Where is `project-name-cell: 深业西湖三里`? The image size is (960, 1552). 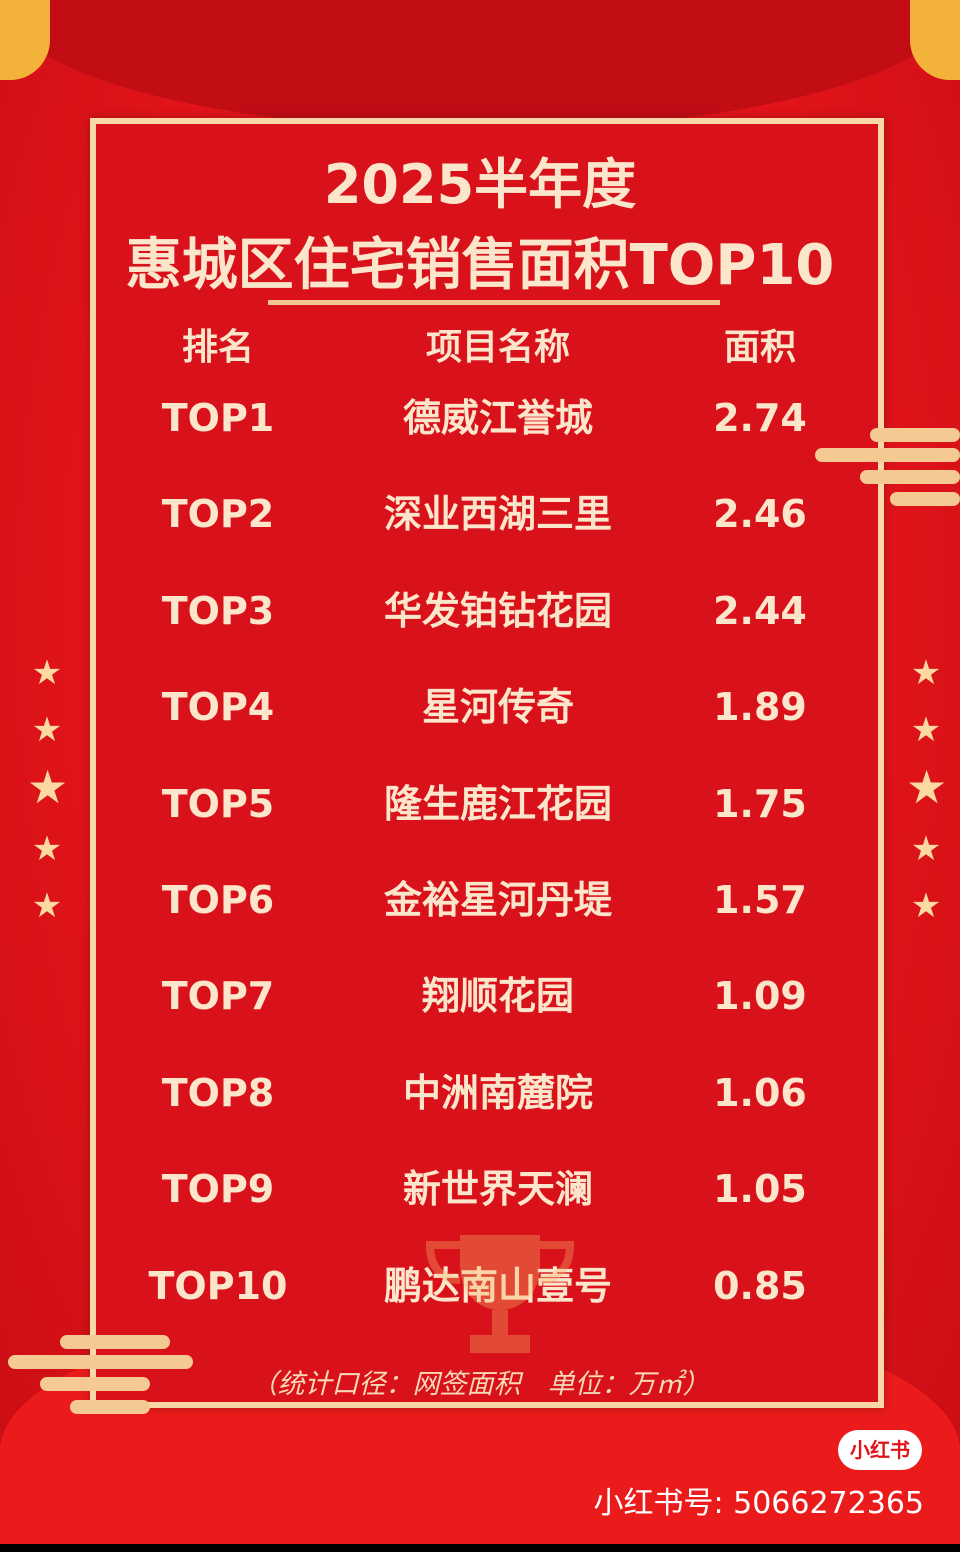 project-name-cell: 深业西湖三里 is located at coordinates (497, 514).